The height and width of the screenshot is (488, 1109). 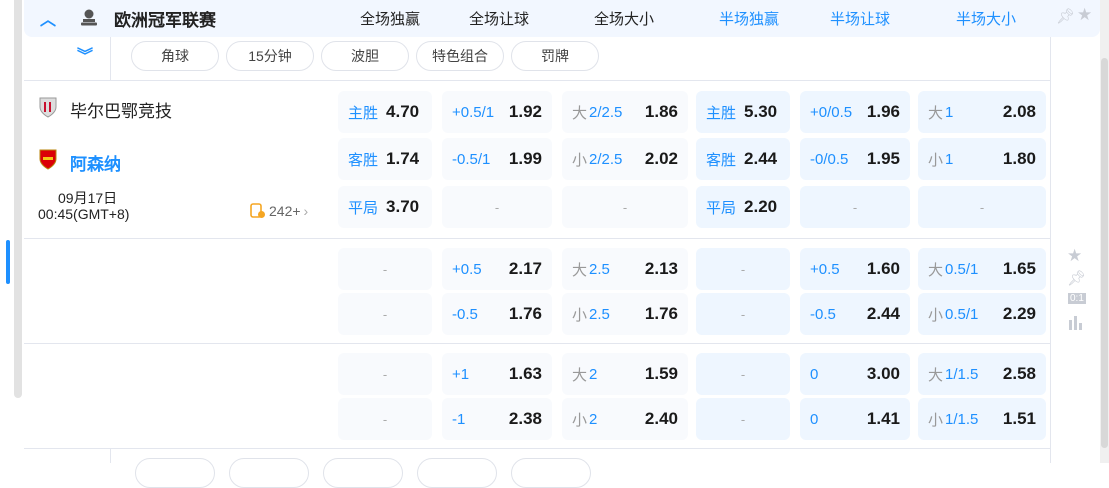 I want to click on odds-value: 5.30, so click(x=761, y=111).